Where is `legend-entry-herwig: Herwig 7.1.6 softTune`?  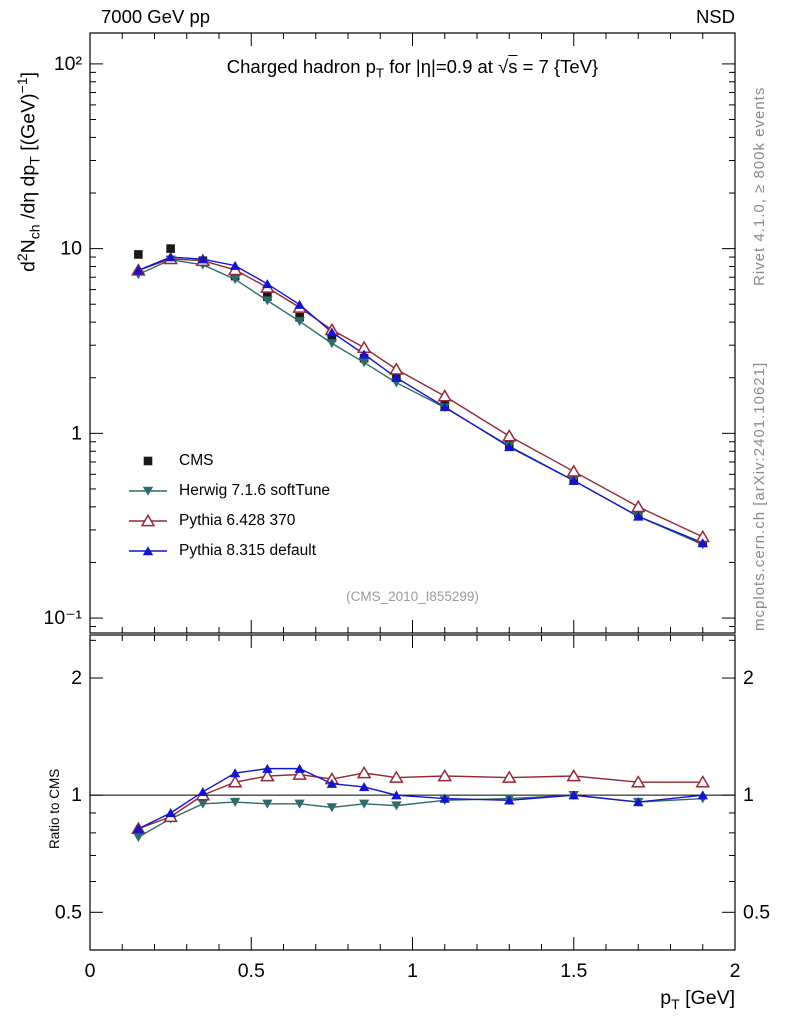 legend-entry-herwig: Herwig 7.1.6 softTune is located at coordinates (228, 491).